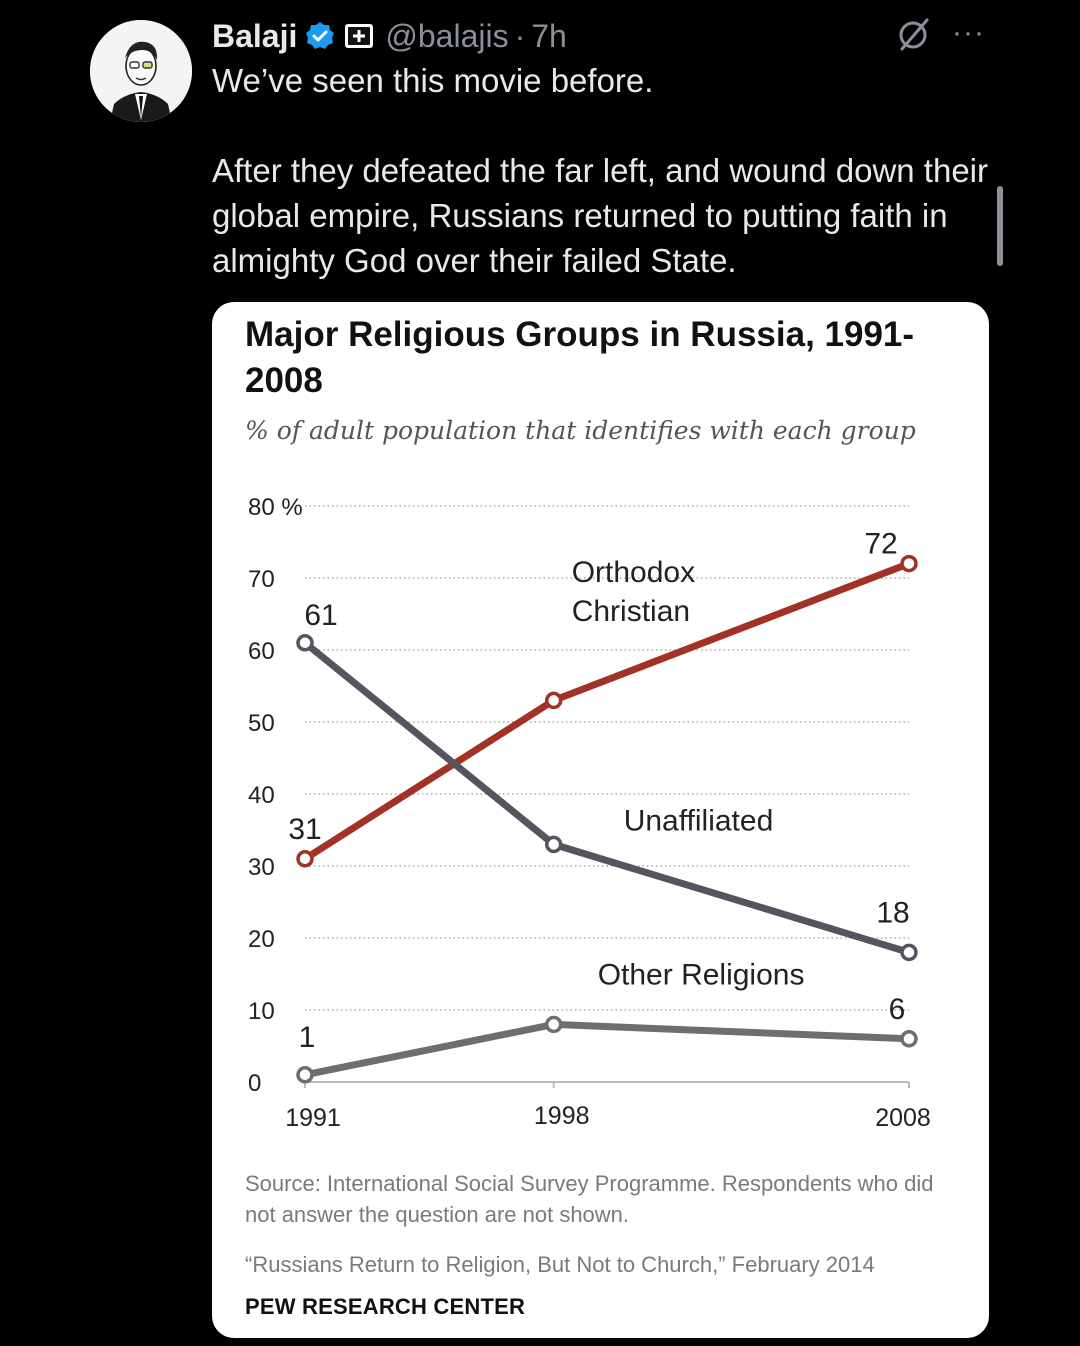 The width and height of the screenshot is (1080, 1346). What do you see at coordinates (261, 795) in the screenshot?
I see `y-tick-label: 40` at bounding box center [261, 795].